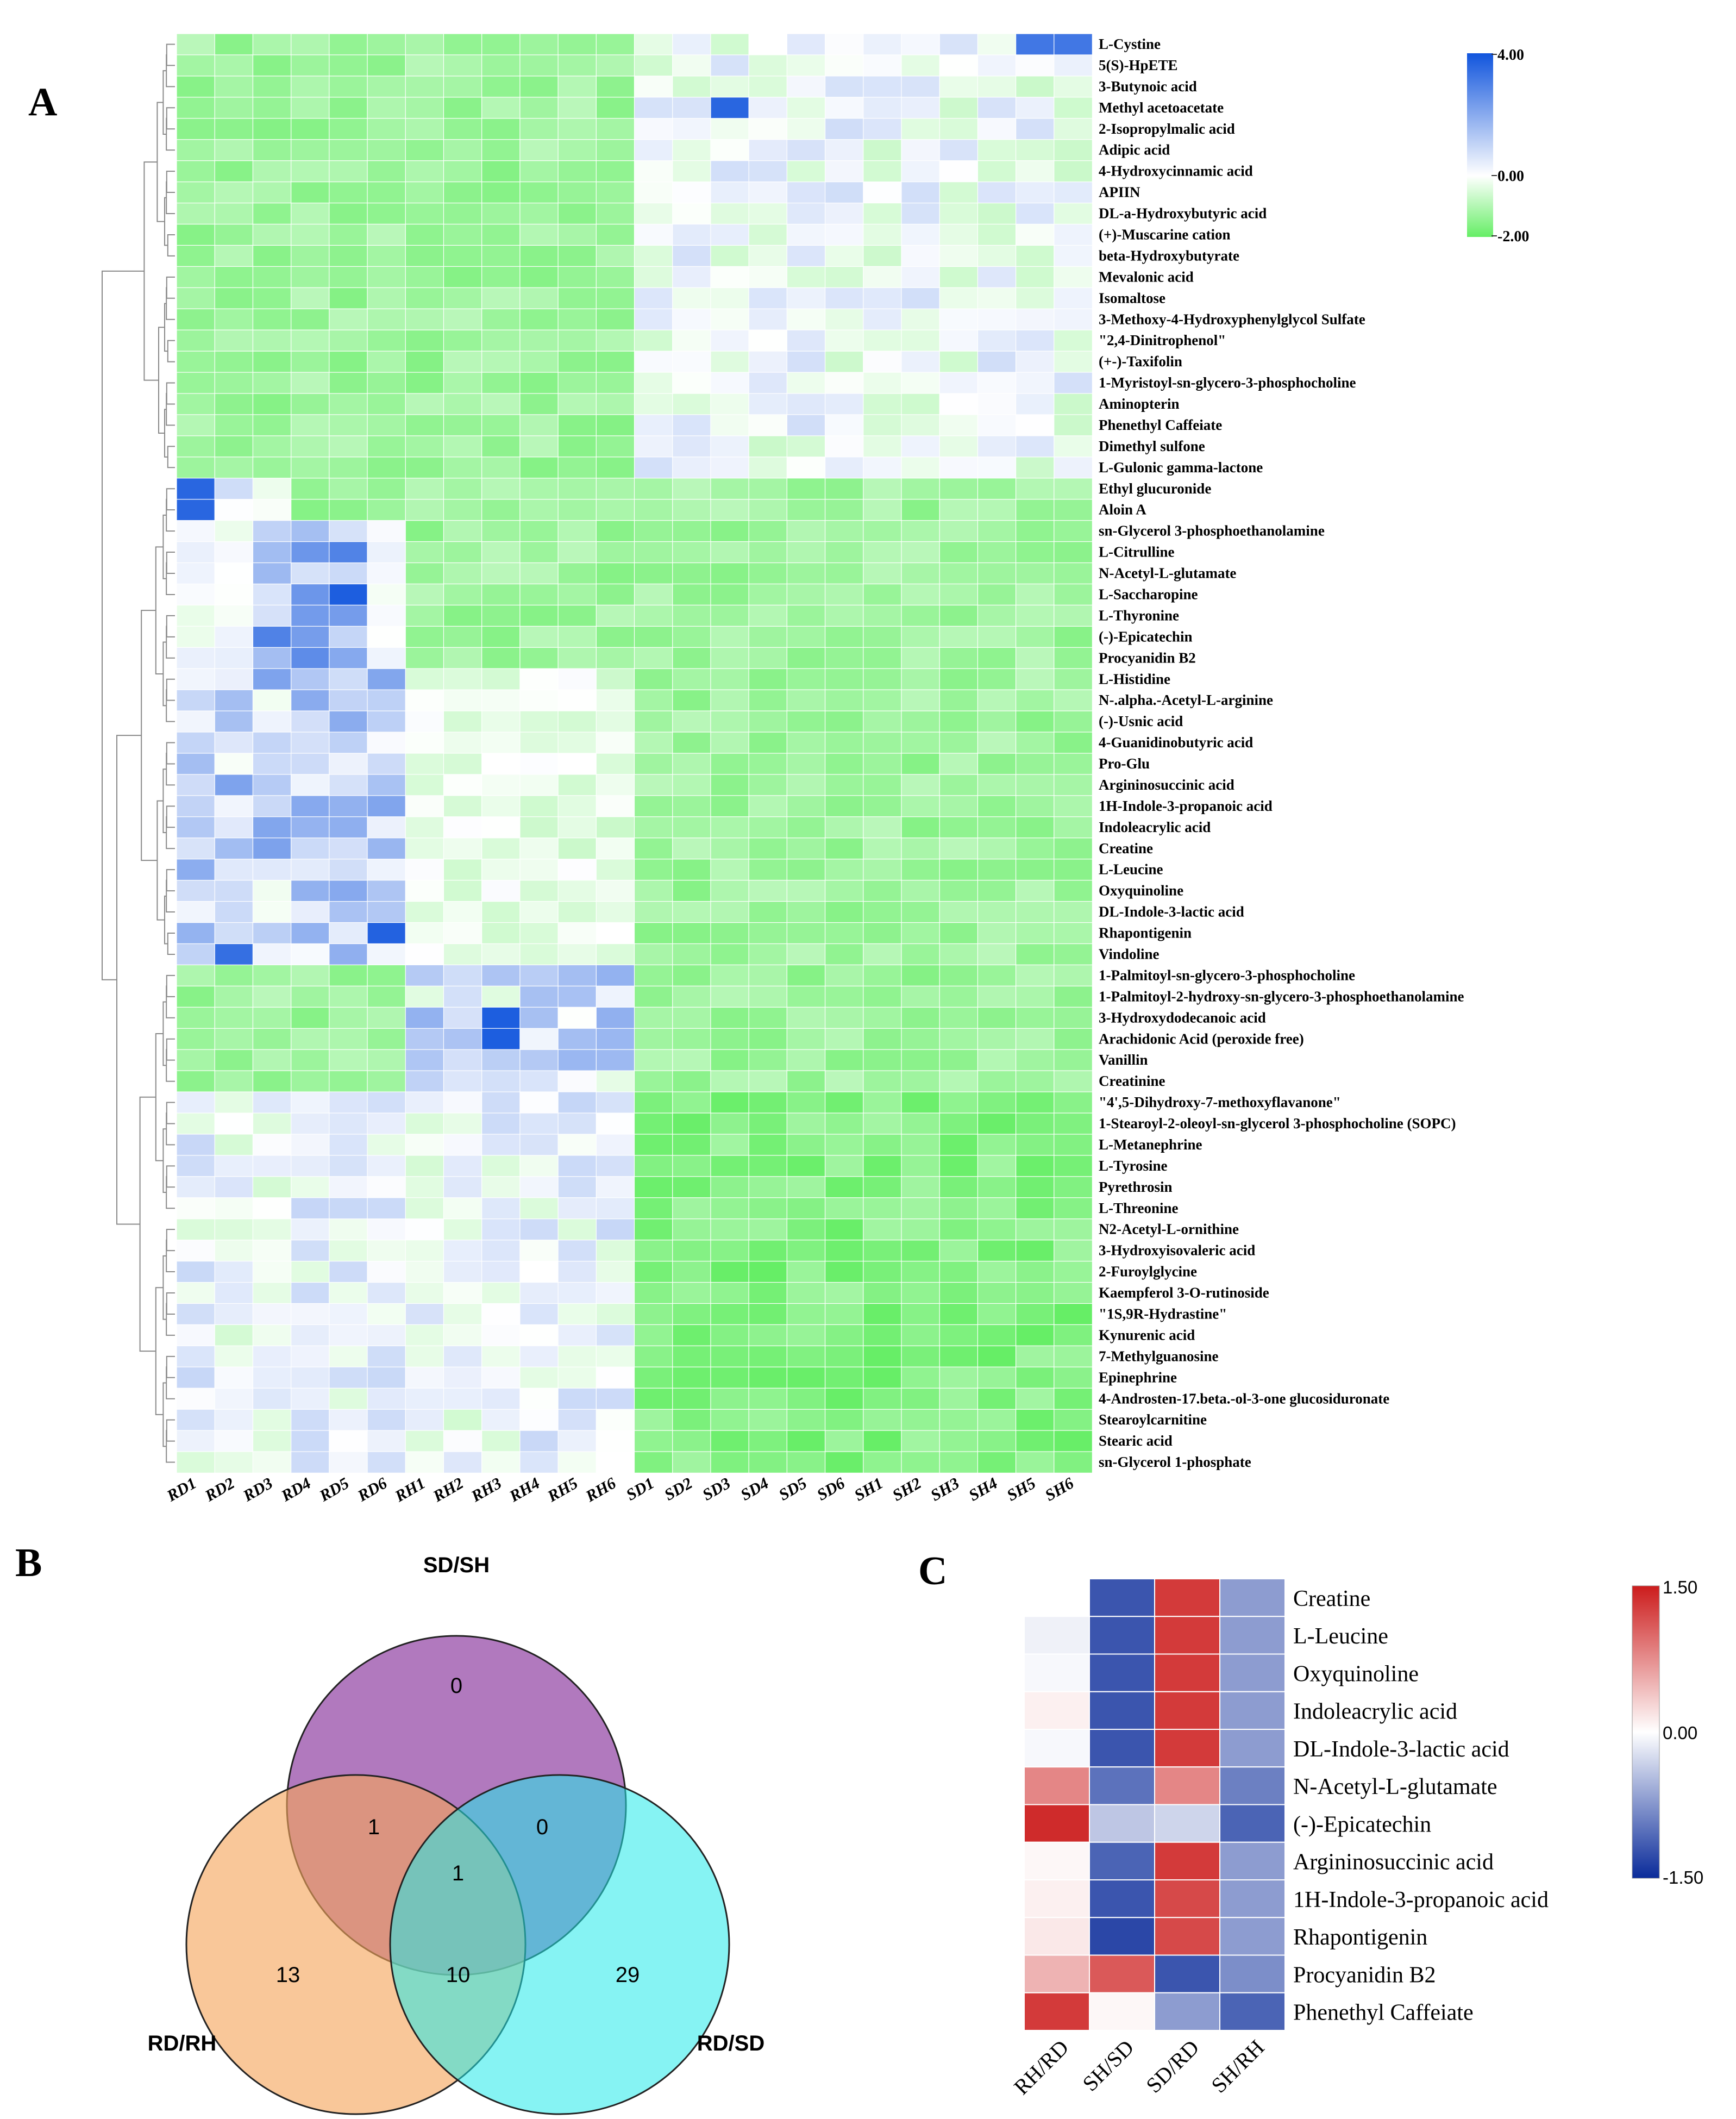 Image resolution: width=1736 pixels, height=2119 pixels. What do you see at coordinates (1059, 1489) in the screenshot?
I see `heatmap-a-column-label: SH6` at bounding box center [1059, 1489].